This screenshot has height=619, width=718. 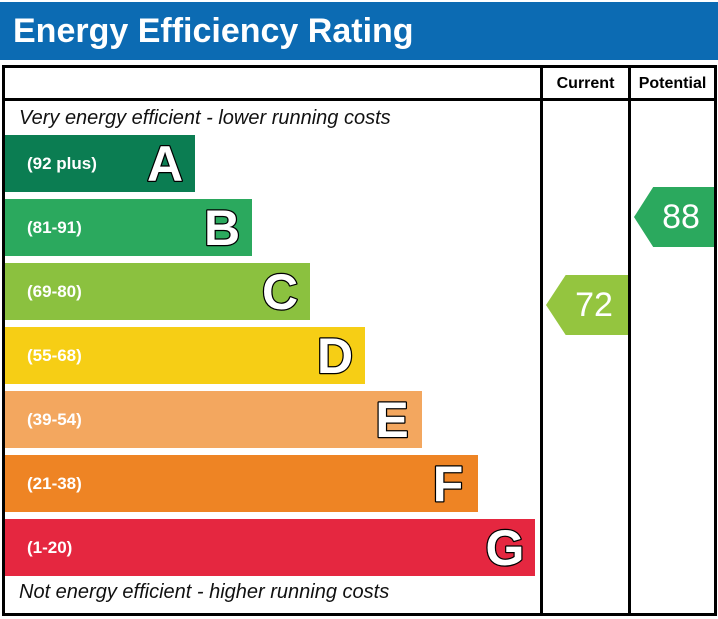 I want to click on band-row-c: (69-80) C, so click(x=157, y=291).